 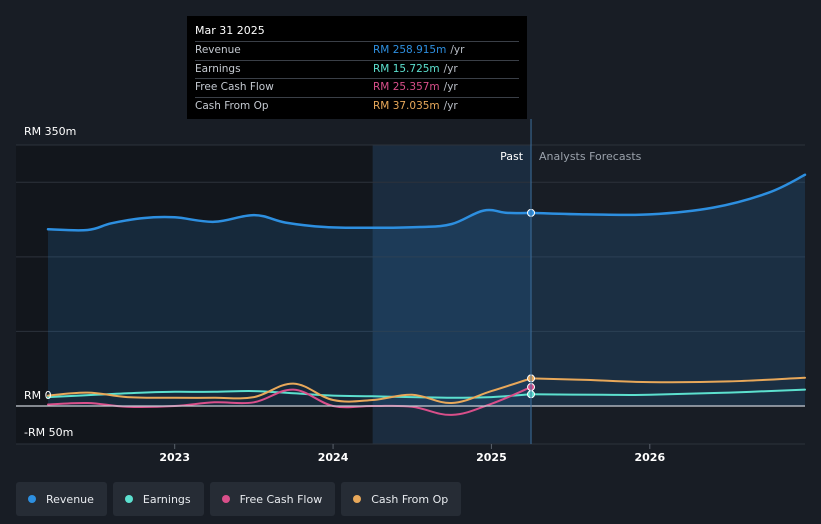 I want to click on earnings-forecast-line, so click(x=668, y=392).